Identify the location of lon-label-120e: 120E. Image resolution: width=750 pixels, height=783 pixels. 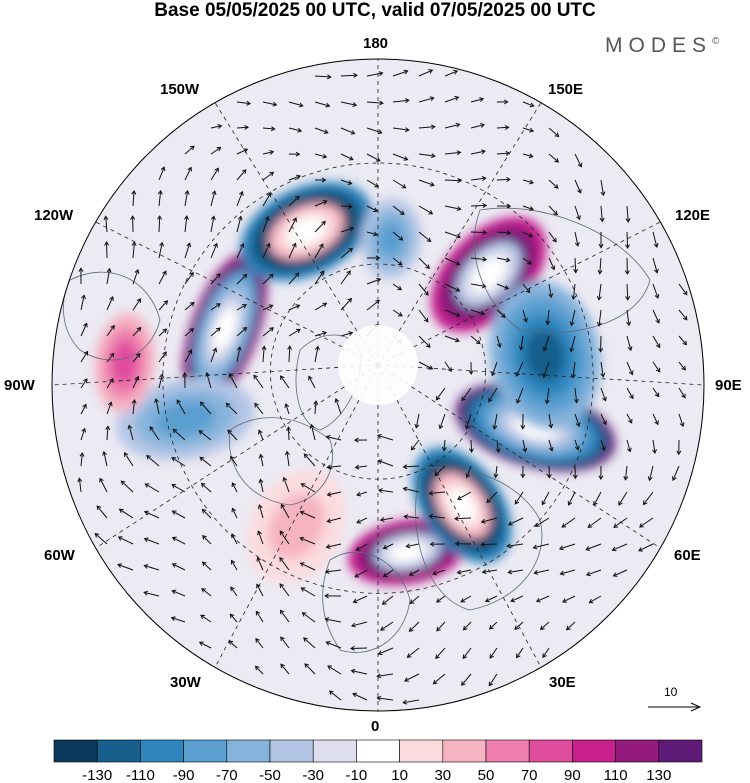
(693, 215).